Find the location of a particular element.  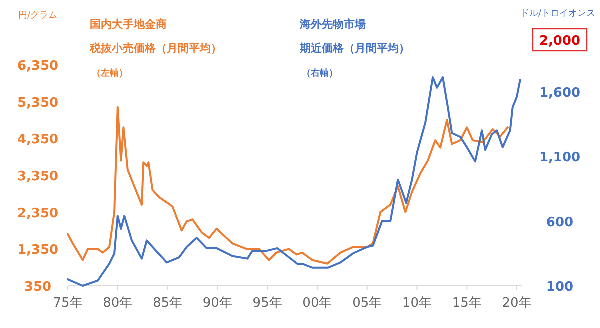

text: 海外先物市場期近価格（月間平均） is located at coordinates (354, 36).